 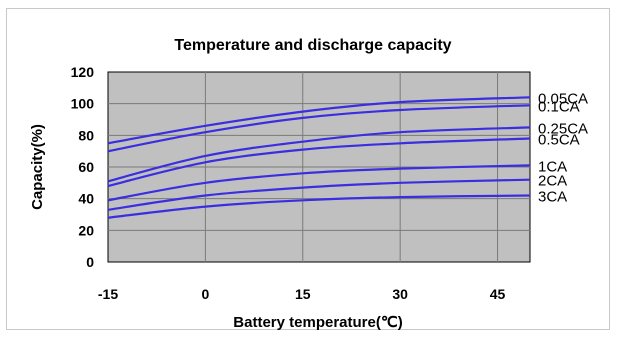 I want to click on y-tick-label: 20, so click(x=86, y=230).